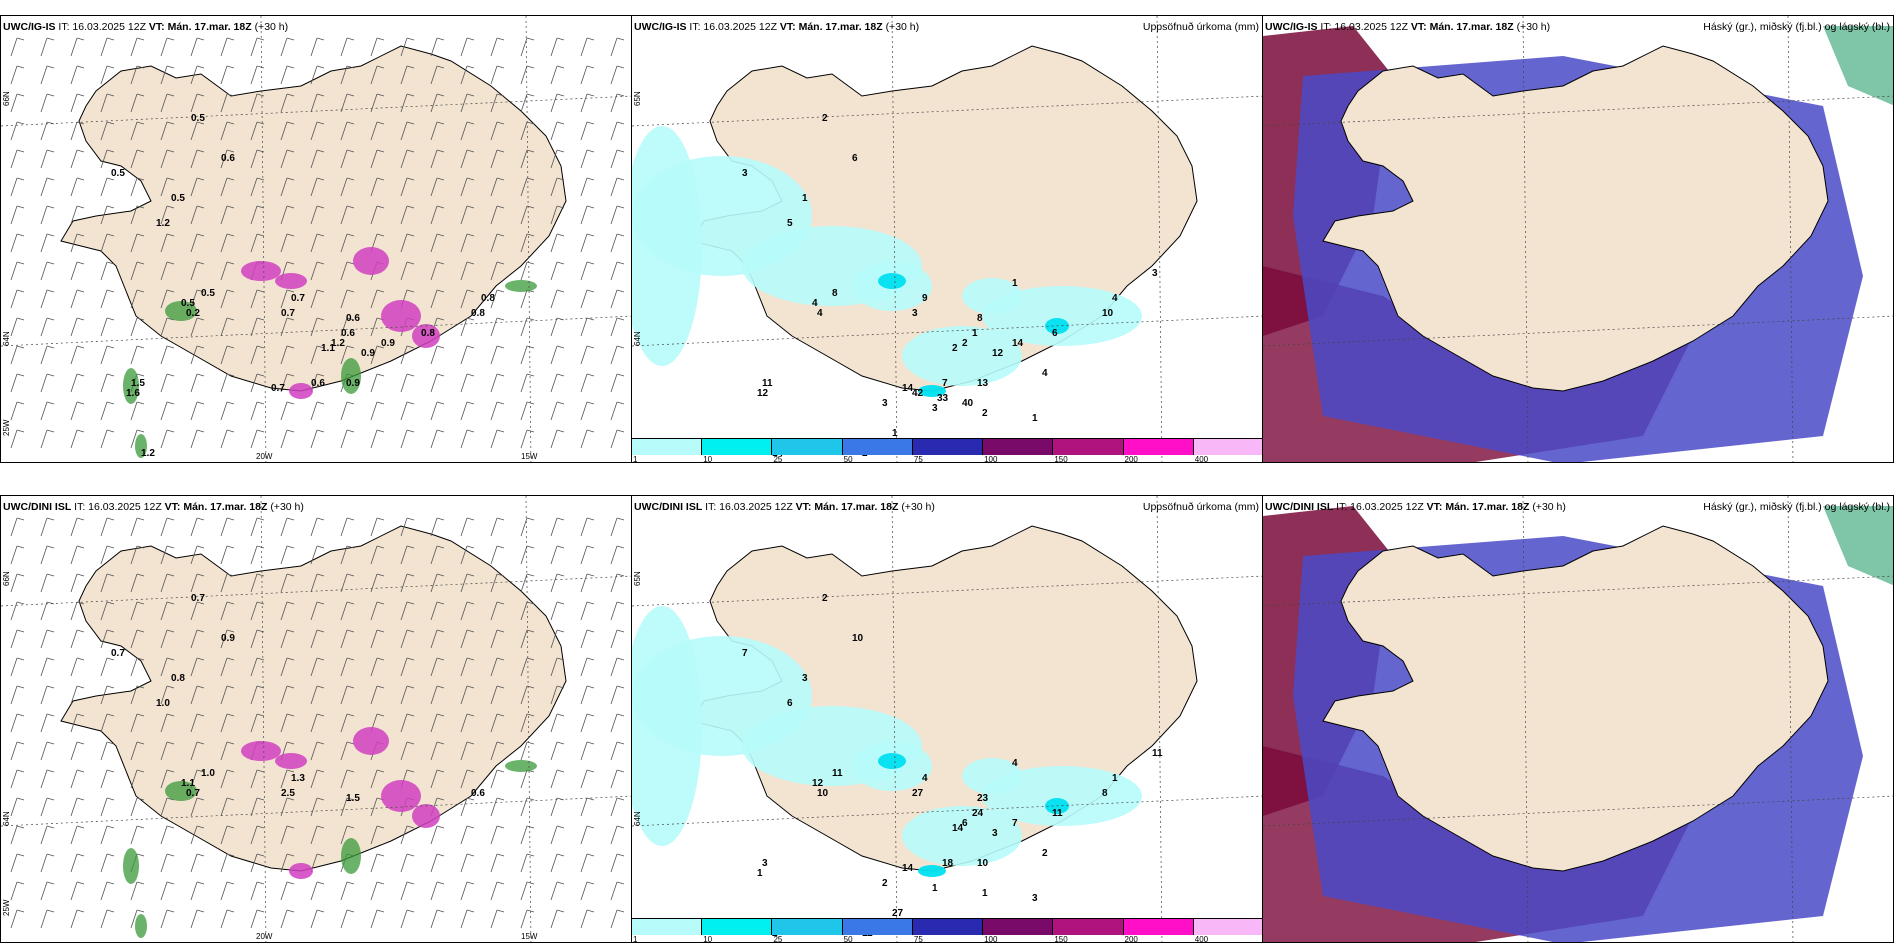 This screenshot has height=950, width=1900. I want to click on longitude-label: 20W, so click(264, 936).